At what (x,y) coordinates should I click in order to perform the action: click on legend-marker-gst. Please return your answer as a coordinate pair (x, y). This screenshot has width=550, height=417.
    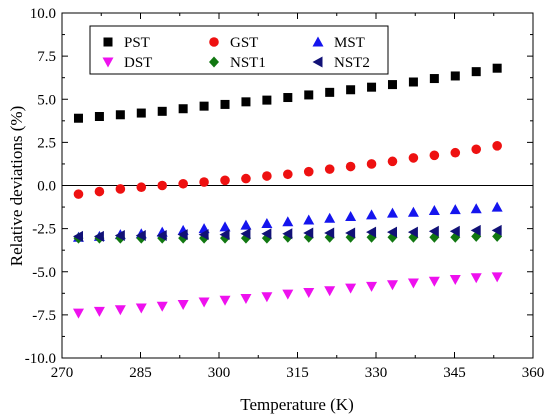
    Looking at the image, I should click on (214, 42).